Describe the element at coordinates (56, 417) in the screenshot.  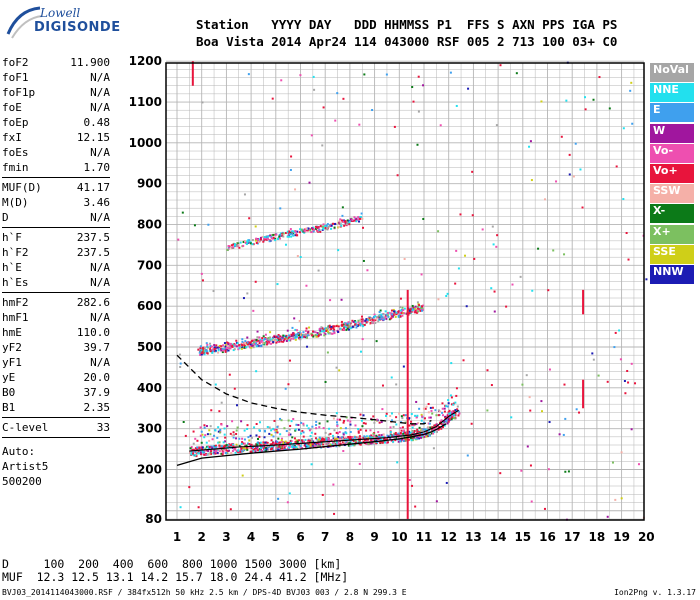
I see `param-separator` at that location.